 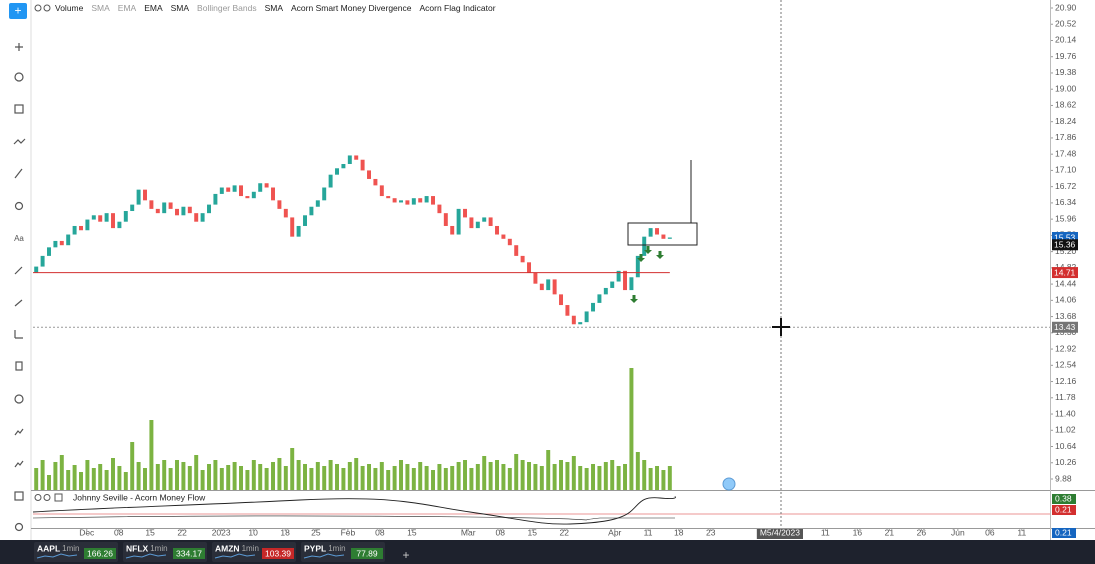 I want to click on x-tick-label: 06, so click(x=990, y=532).